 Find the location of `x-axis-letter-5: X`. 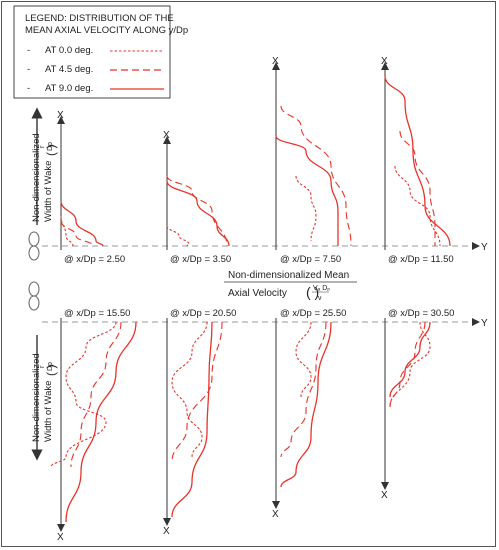

x-axis-letter-5: X is located at coordinates (60, 537).